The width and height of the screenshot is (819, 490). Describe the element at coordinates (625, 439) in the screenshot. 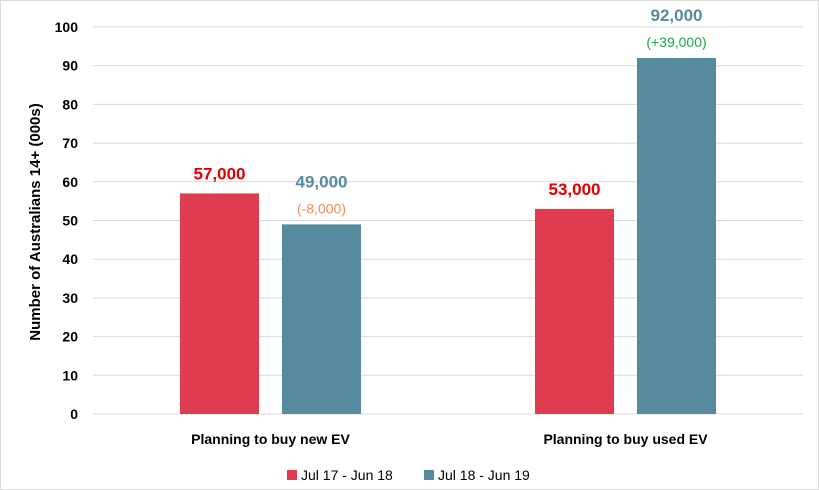

I see `x-tick-label: Planning to buy used EV` at that location.